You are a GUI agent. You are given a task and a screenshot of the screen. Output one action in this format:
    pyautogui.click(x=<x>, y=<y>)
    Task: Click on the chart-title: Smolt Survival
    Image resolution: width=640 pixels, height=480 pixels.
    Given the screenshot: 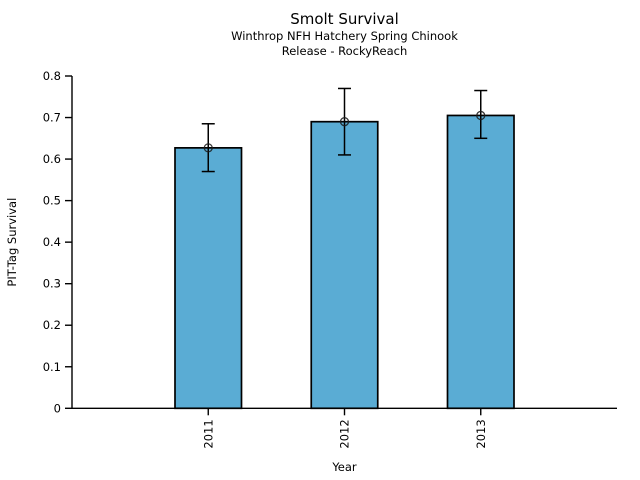 What is the action you would take?
    pyautogui.click(x=344, y=19)
    